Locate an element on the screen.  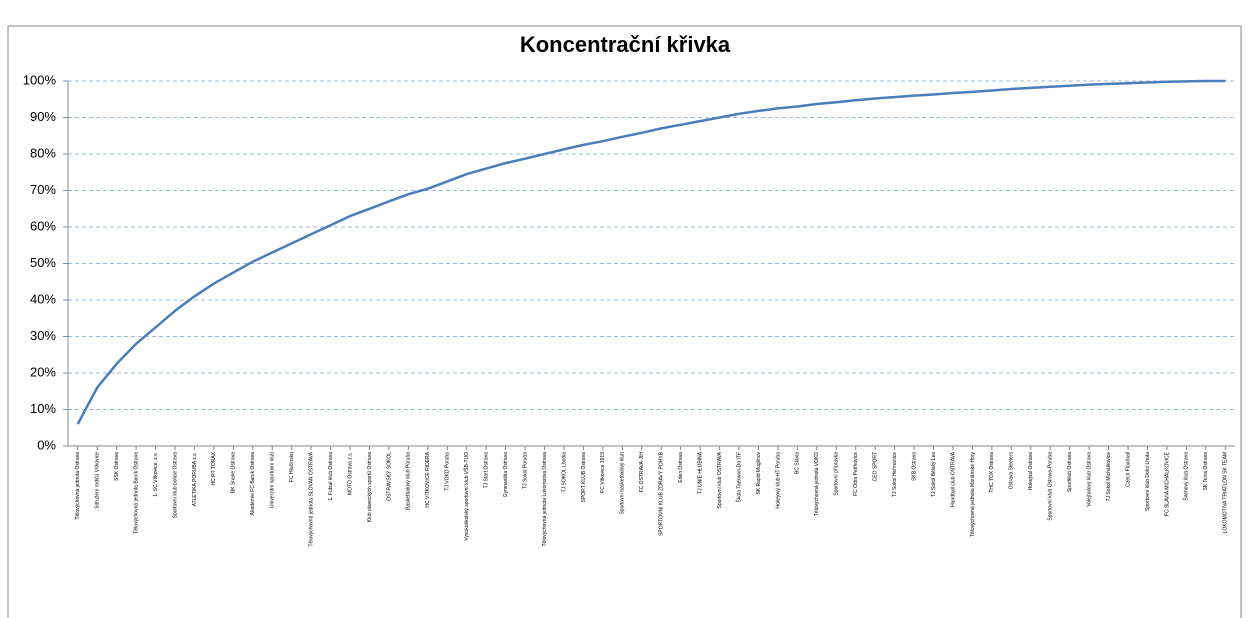
x-tick-label: SK Rapid Muglinov is located at coordinates (759, 473).